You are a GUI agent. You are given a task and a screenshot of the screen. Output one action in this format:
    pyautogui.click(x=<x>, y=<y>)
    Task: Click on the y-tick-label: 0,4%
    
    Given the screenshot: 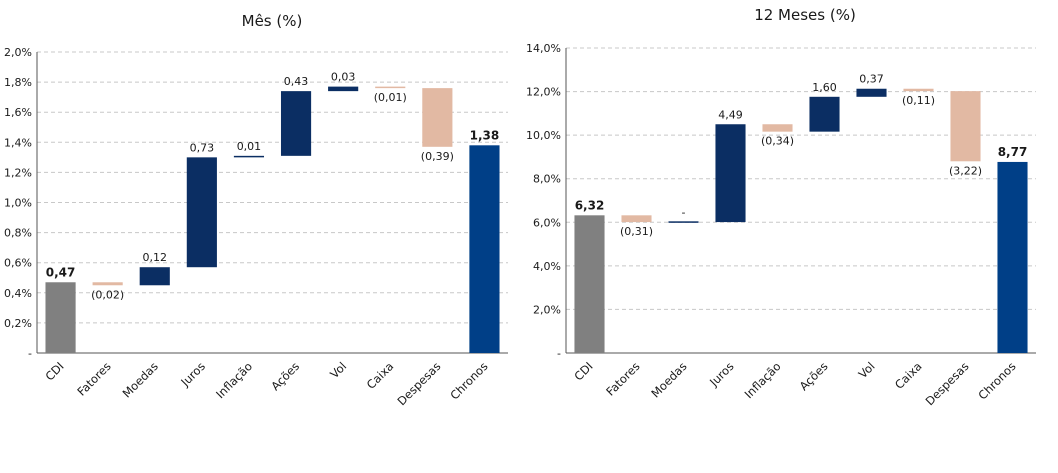 What is the action you would take?
    pyautogui.click(x=18, y=293)
    